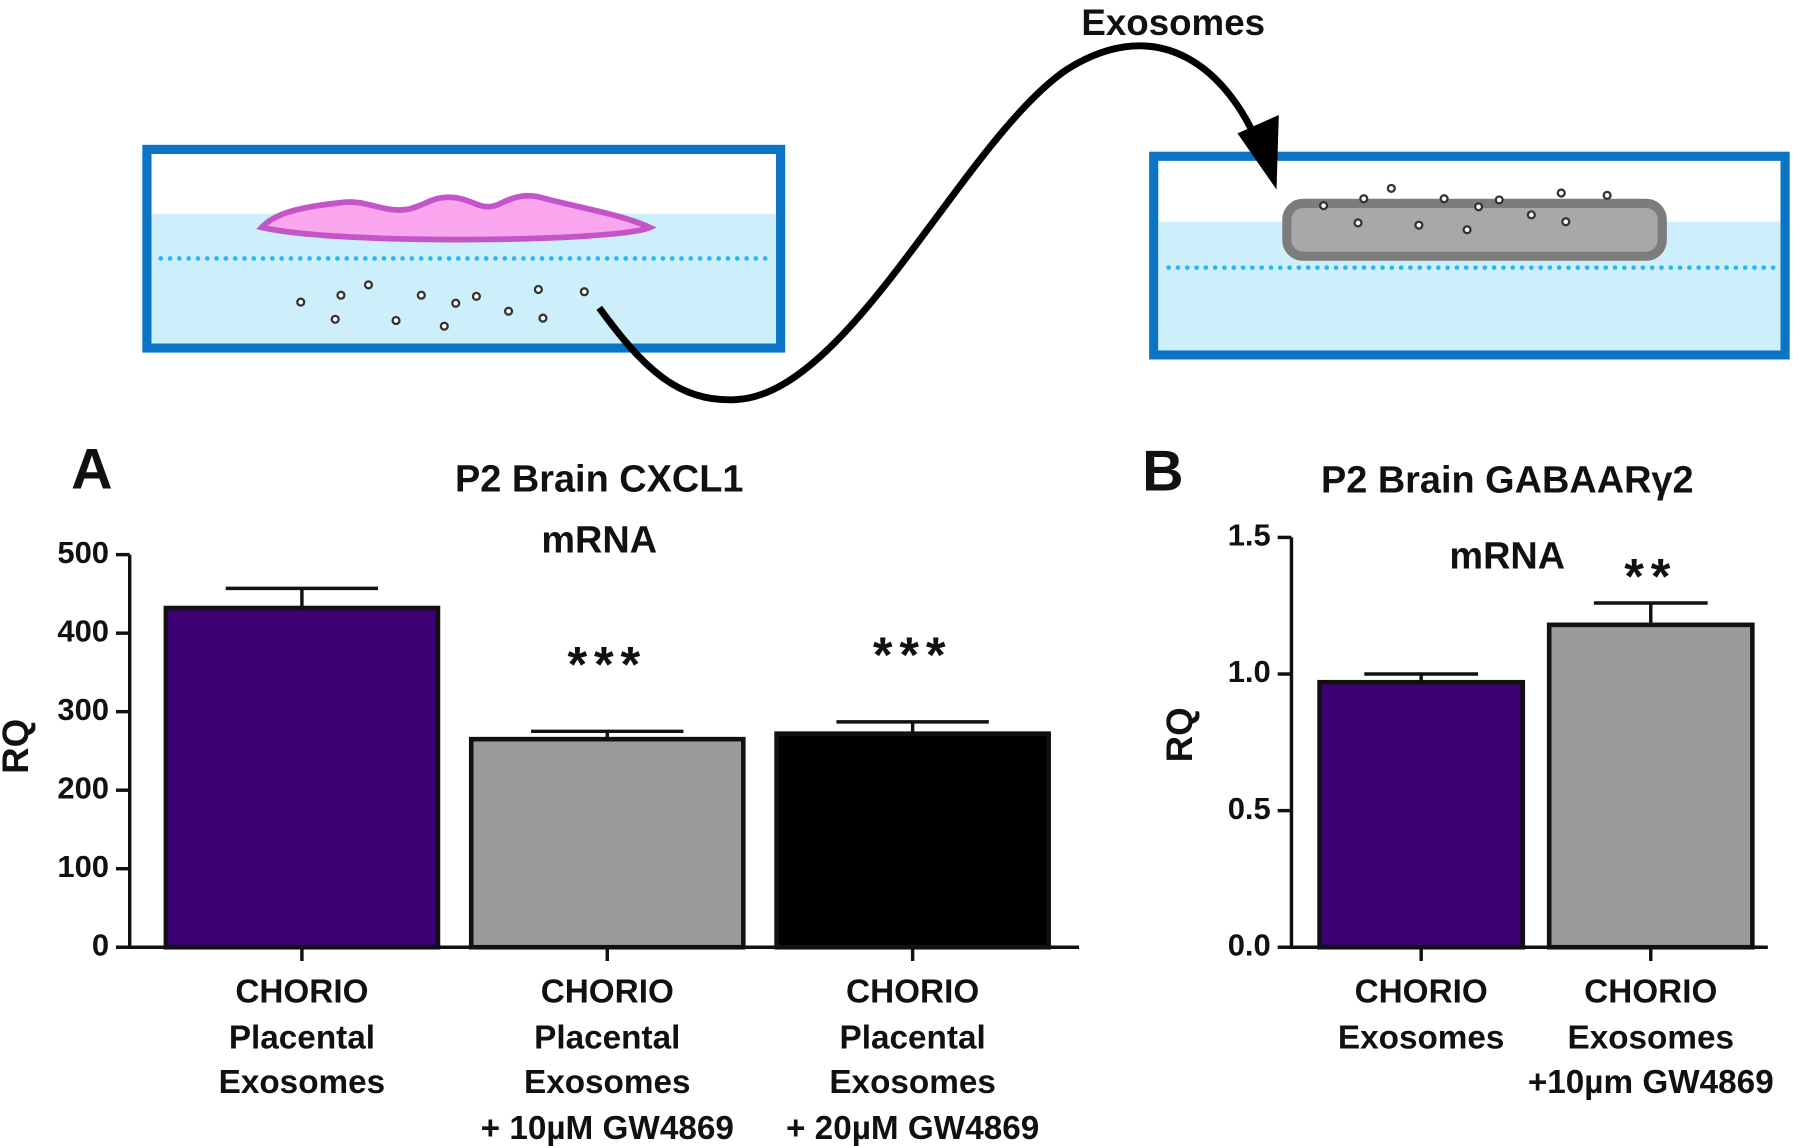  I want to click on chart-title-box: P2 Brain GABAARγ2 mRNA, so click(1507, 517).